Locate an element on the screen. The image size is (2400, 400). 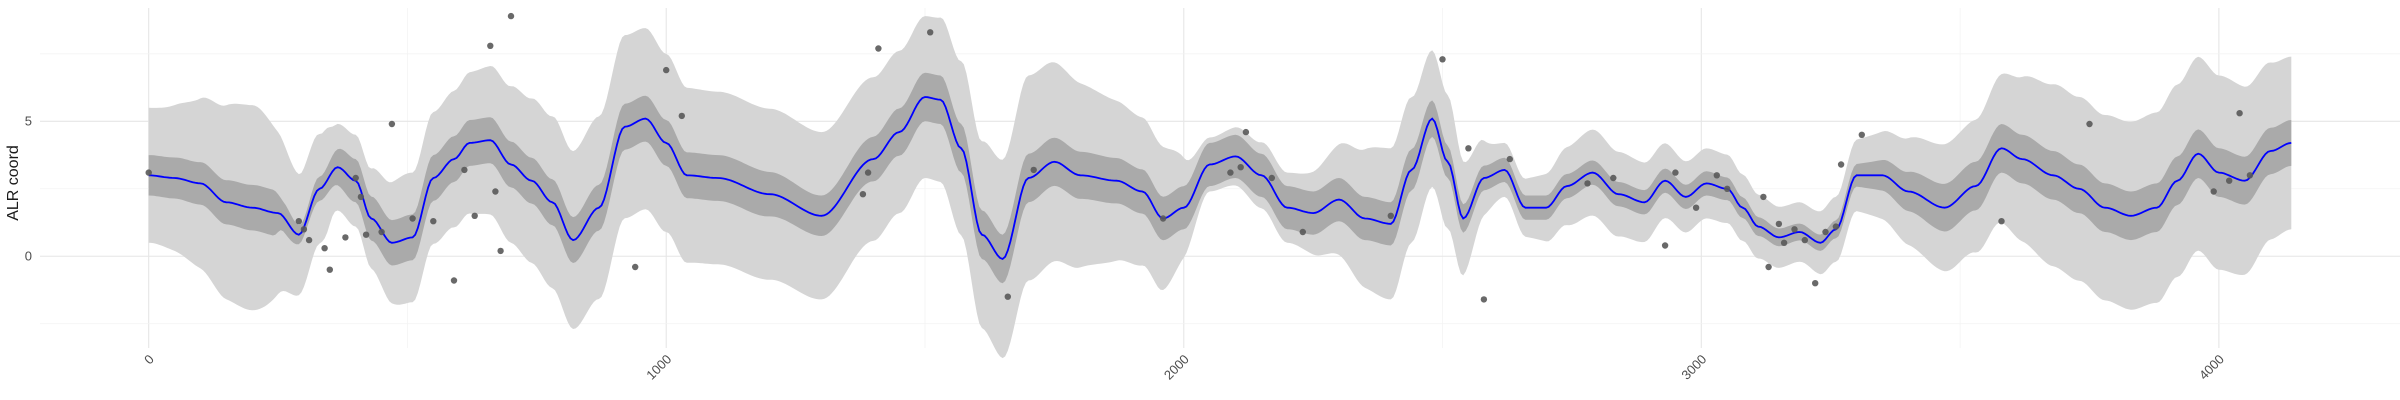
y-tick-label: 0 is located at coordinates (28, 255).